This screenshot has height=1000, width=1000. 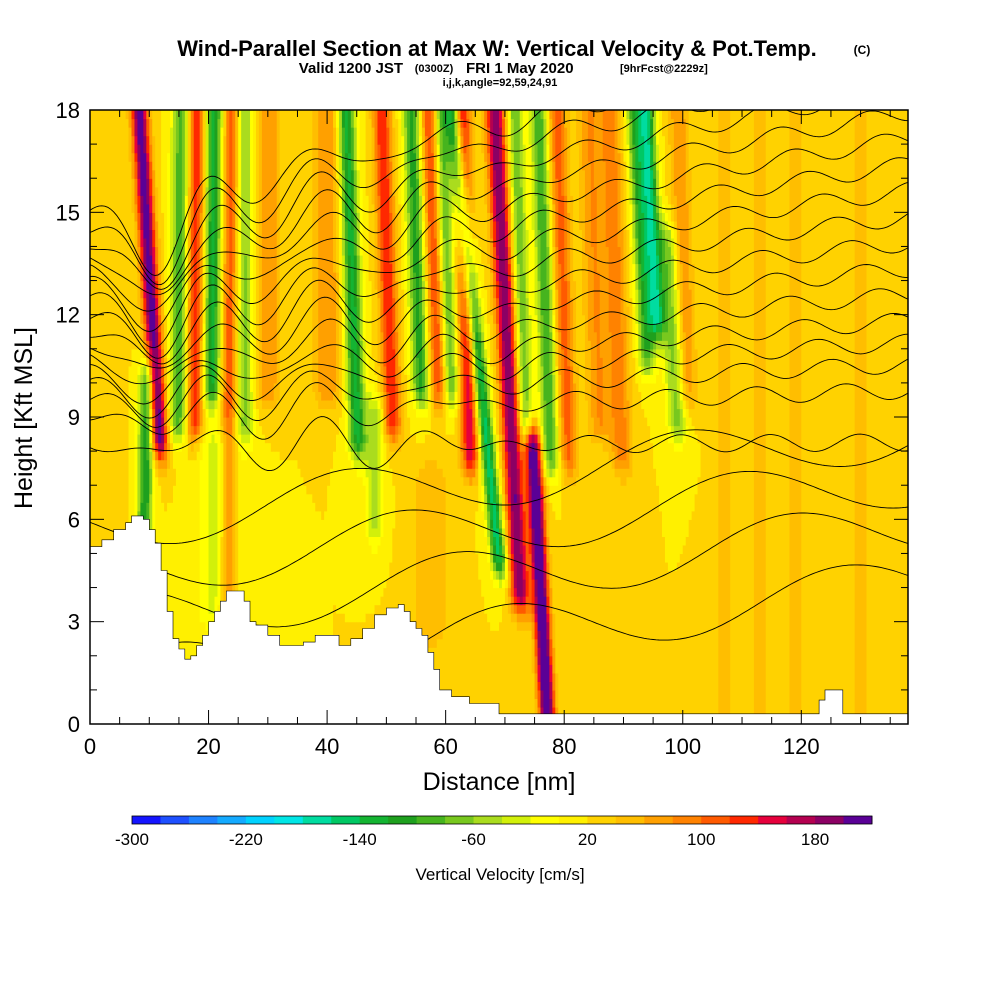 What do you see at coordinates (801, 746) in the screenshot?
I see `x-tick-label: 120` at bounding box center [801, 746].